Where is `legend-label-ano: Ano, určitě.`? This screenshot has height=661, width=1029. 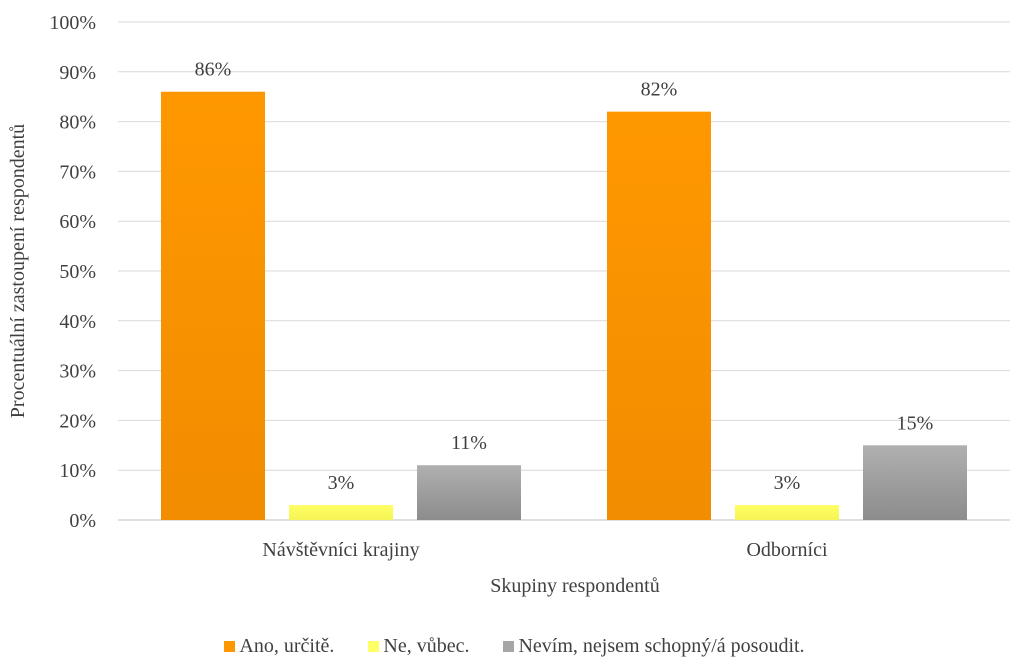 legend-label-ano: Ano, určitě. is located at coordinates (287, 646).